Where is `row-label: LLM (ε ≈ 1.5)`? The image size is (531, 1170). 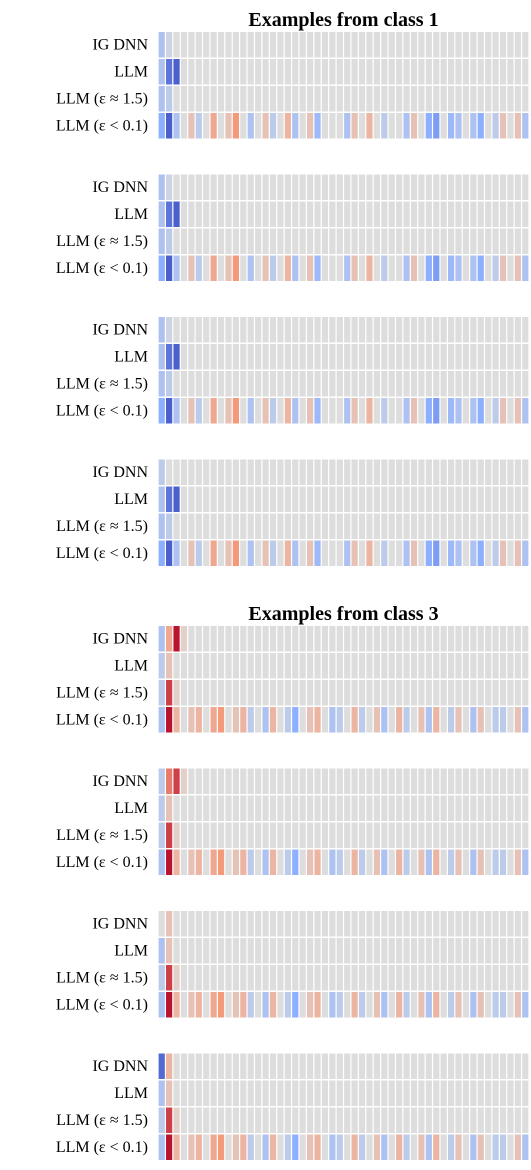
row-label: LLM (ε ≈ 1.5) is located at coordinates (102, 835).